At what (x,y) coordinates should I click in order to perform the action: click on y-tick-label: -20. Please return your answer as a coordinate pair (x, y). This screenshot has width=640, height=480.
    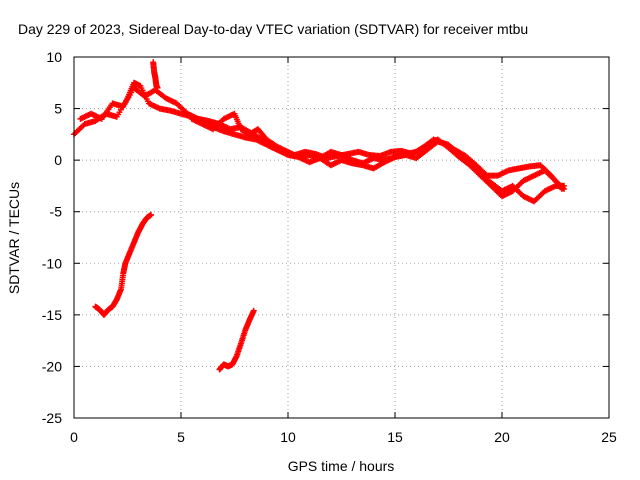
    Looking at the image, I should click on (52, 366).